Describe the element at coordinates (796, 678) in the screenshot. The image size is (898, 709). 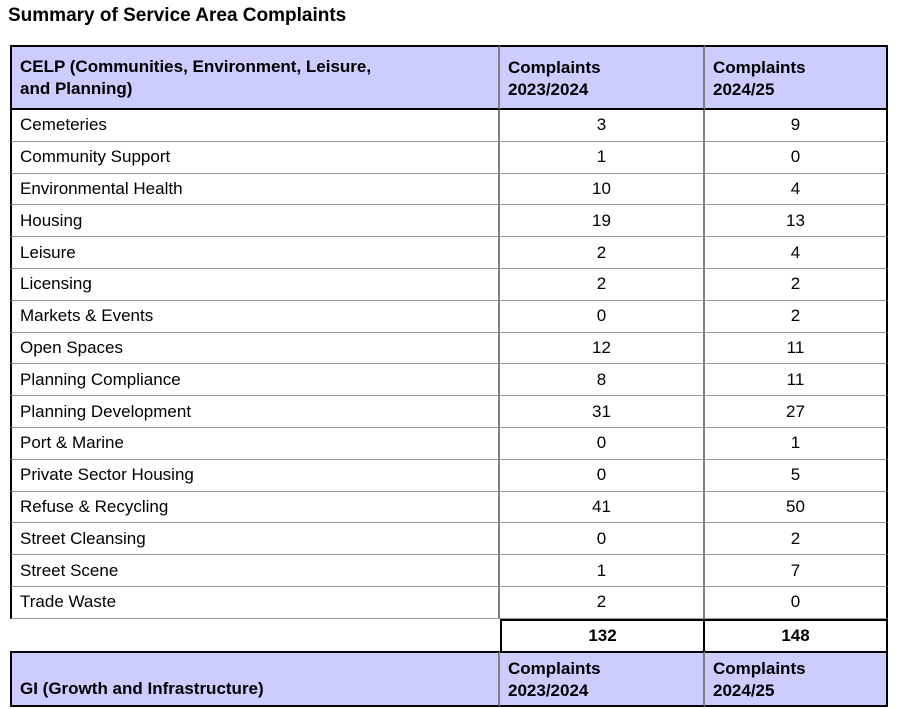
I see `gi-complaints-2024-25-header: Complaints 2024/25` at that location.